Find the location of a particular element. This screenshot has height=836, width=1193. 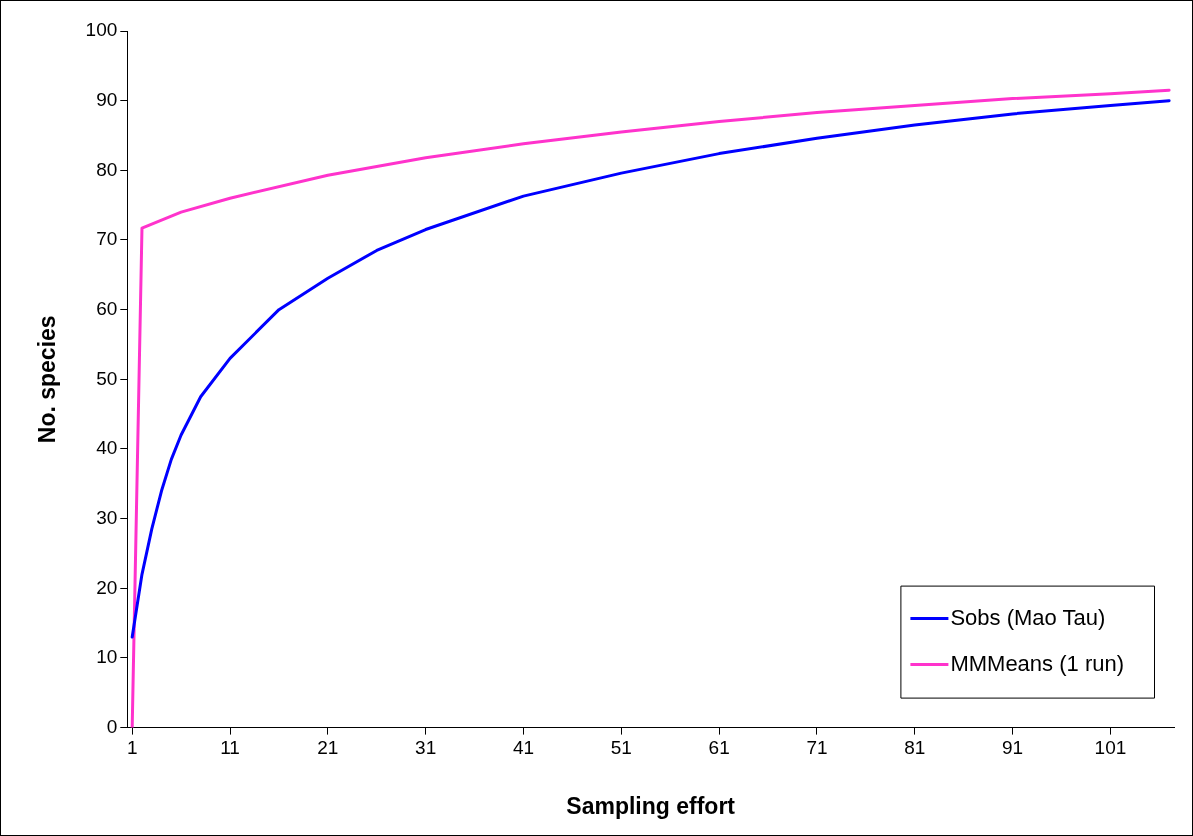

x-tick-label: 31 is located at coordinates (426, 748).